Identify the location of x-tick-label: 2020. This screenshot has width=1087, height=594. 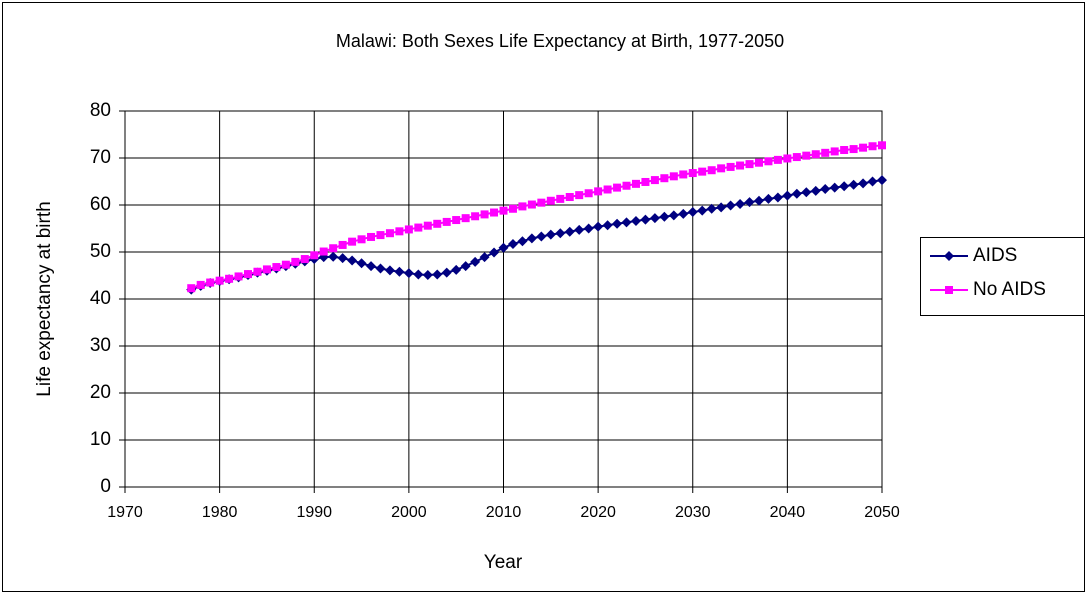
(598, 512).